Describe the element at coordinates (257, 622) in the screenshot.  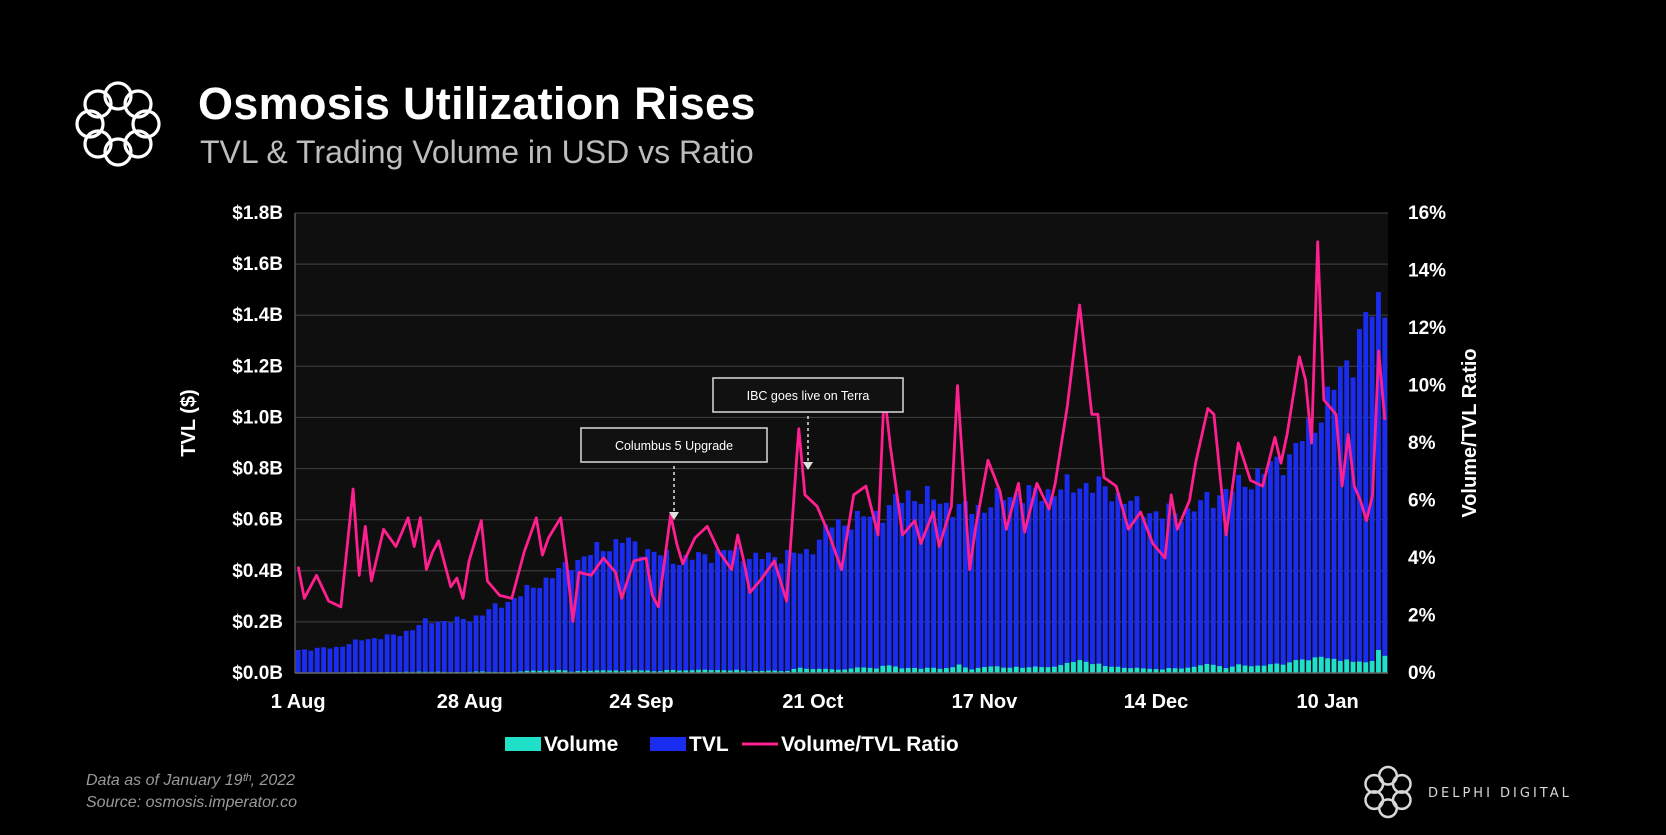
I see `y-tick-label: $0.2B` at that location.